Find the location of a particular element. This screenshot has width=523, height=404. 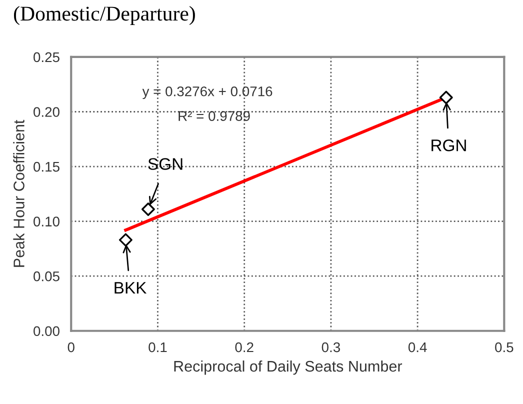

annotation: RGN is located at coordinates (449, 145).